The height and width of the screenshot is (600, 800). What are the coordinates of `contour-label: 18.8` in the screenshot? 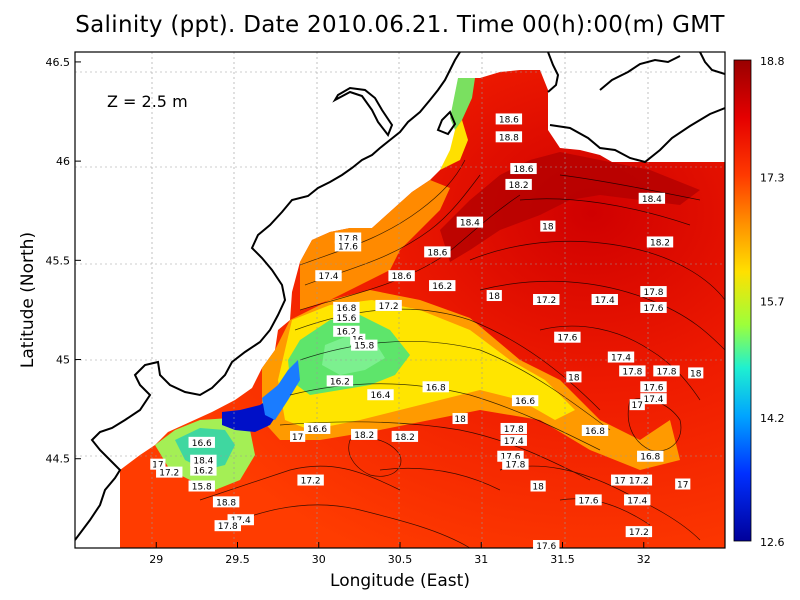 It's located at (509, 137).